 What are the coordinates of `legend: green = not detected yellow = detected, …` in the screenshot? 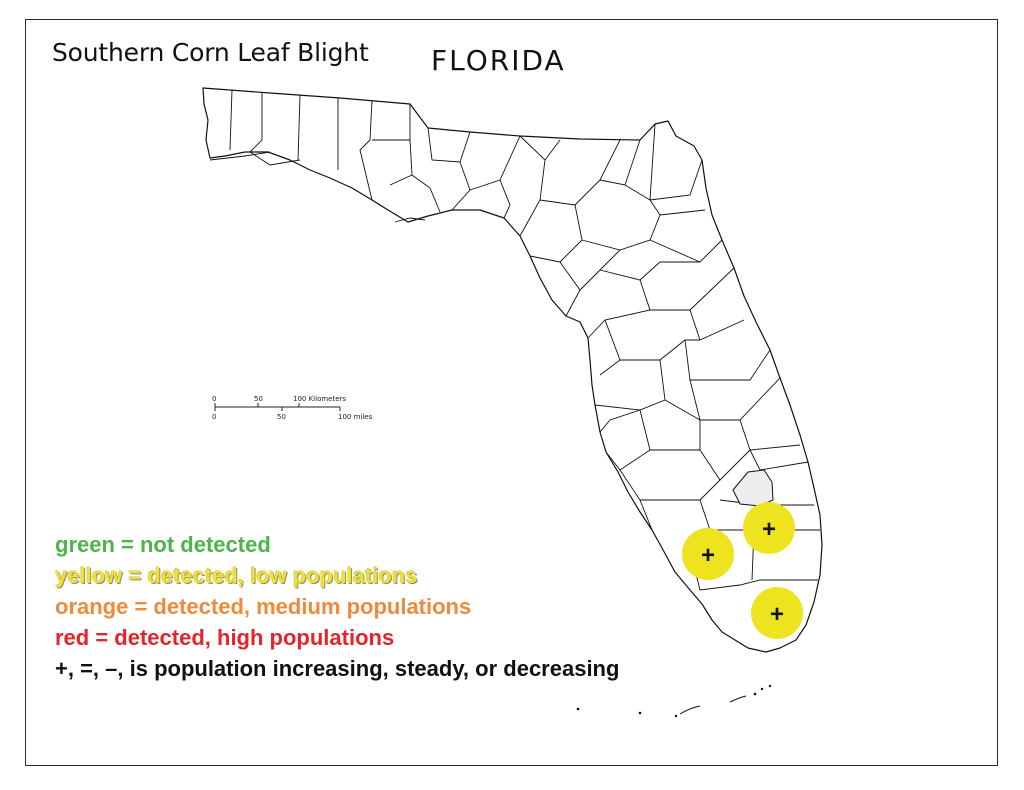 It's located at (337, 606).